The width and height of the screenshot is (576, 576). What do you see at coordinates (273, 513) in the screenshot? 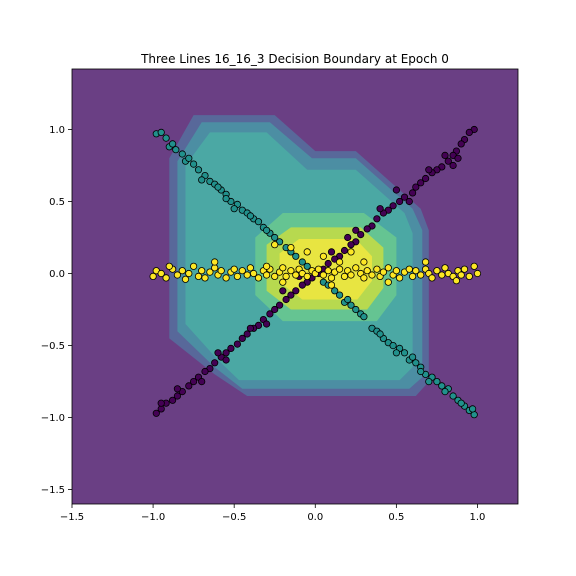
I see `x-axis: −1.5 −1.0 −0.5 0.0 0.5 1.0` at bounding box center [273, 513].